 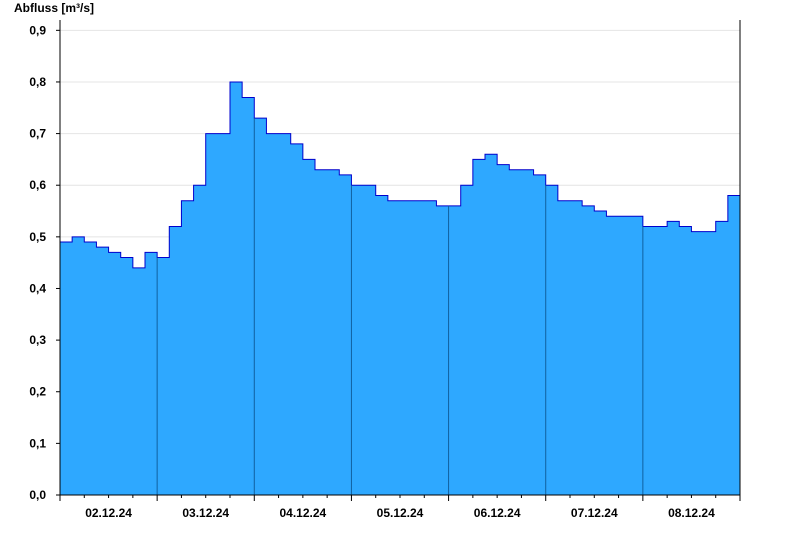 I want to click on y-tick-label: 0,1, so click(x=37, y=443).